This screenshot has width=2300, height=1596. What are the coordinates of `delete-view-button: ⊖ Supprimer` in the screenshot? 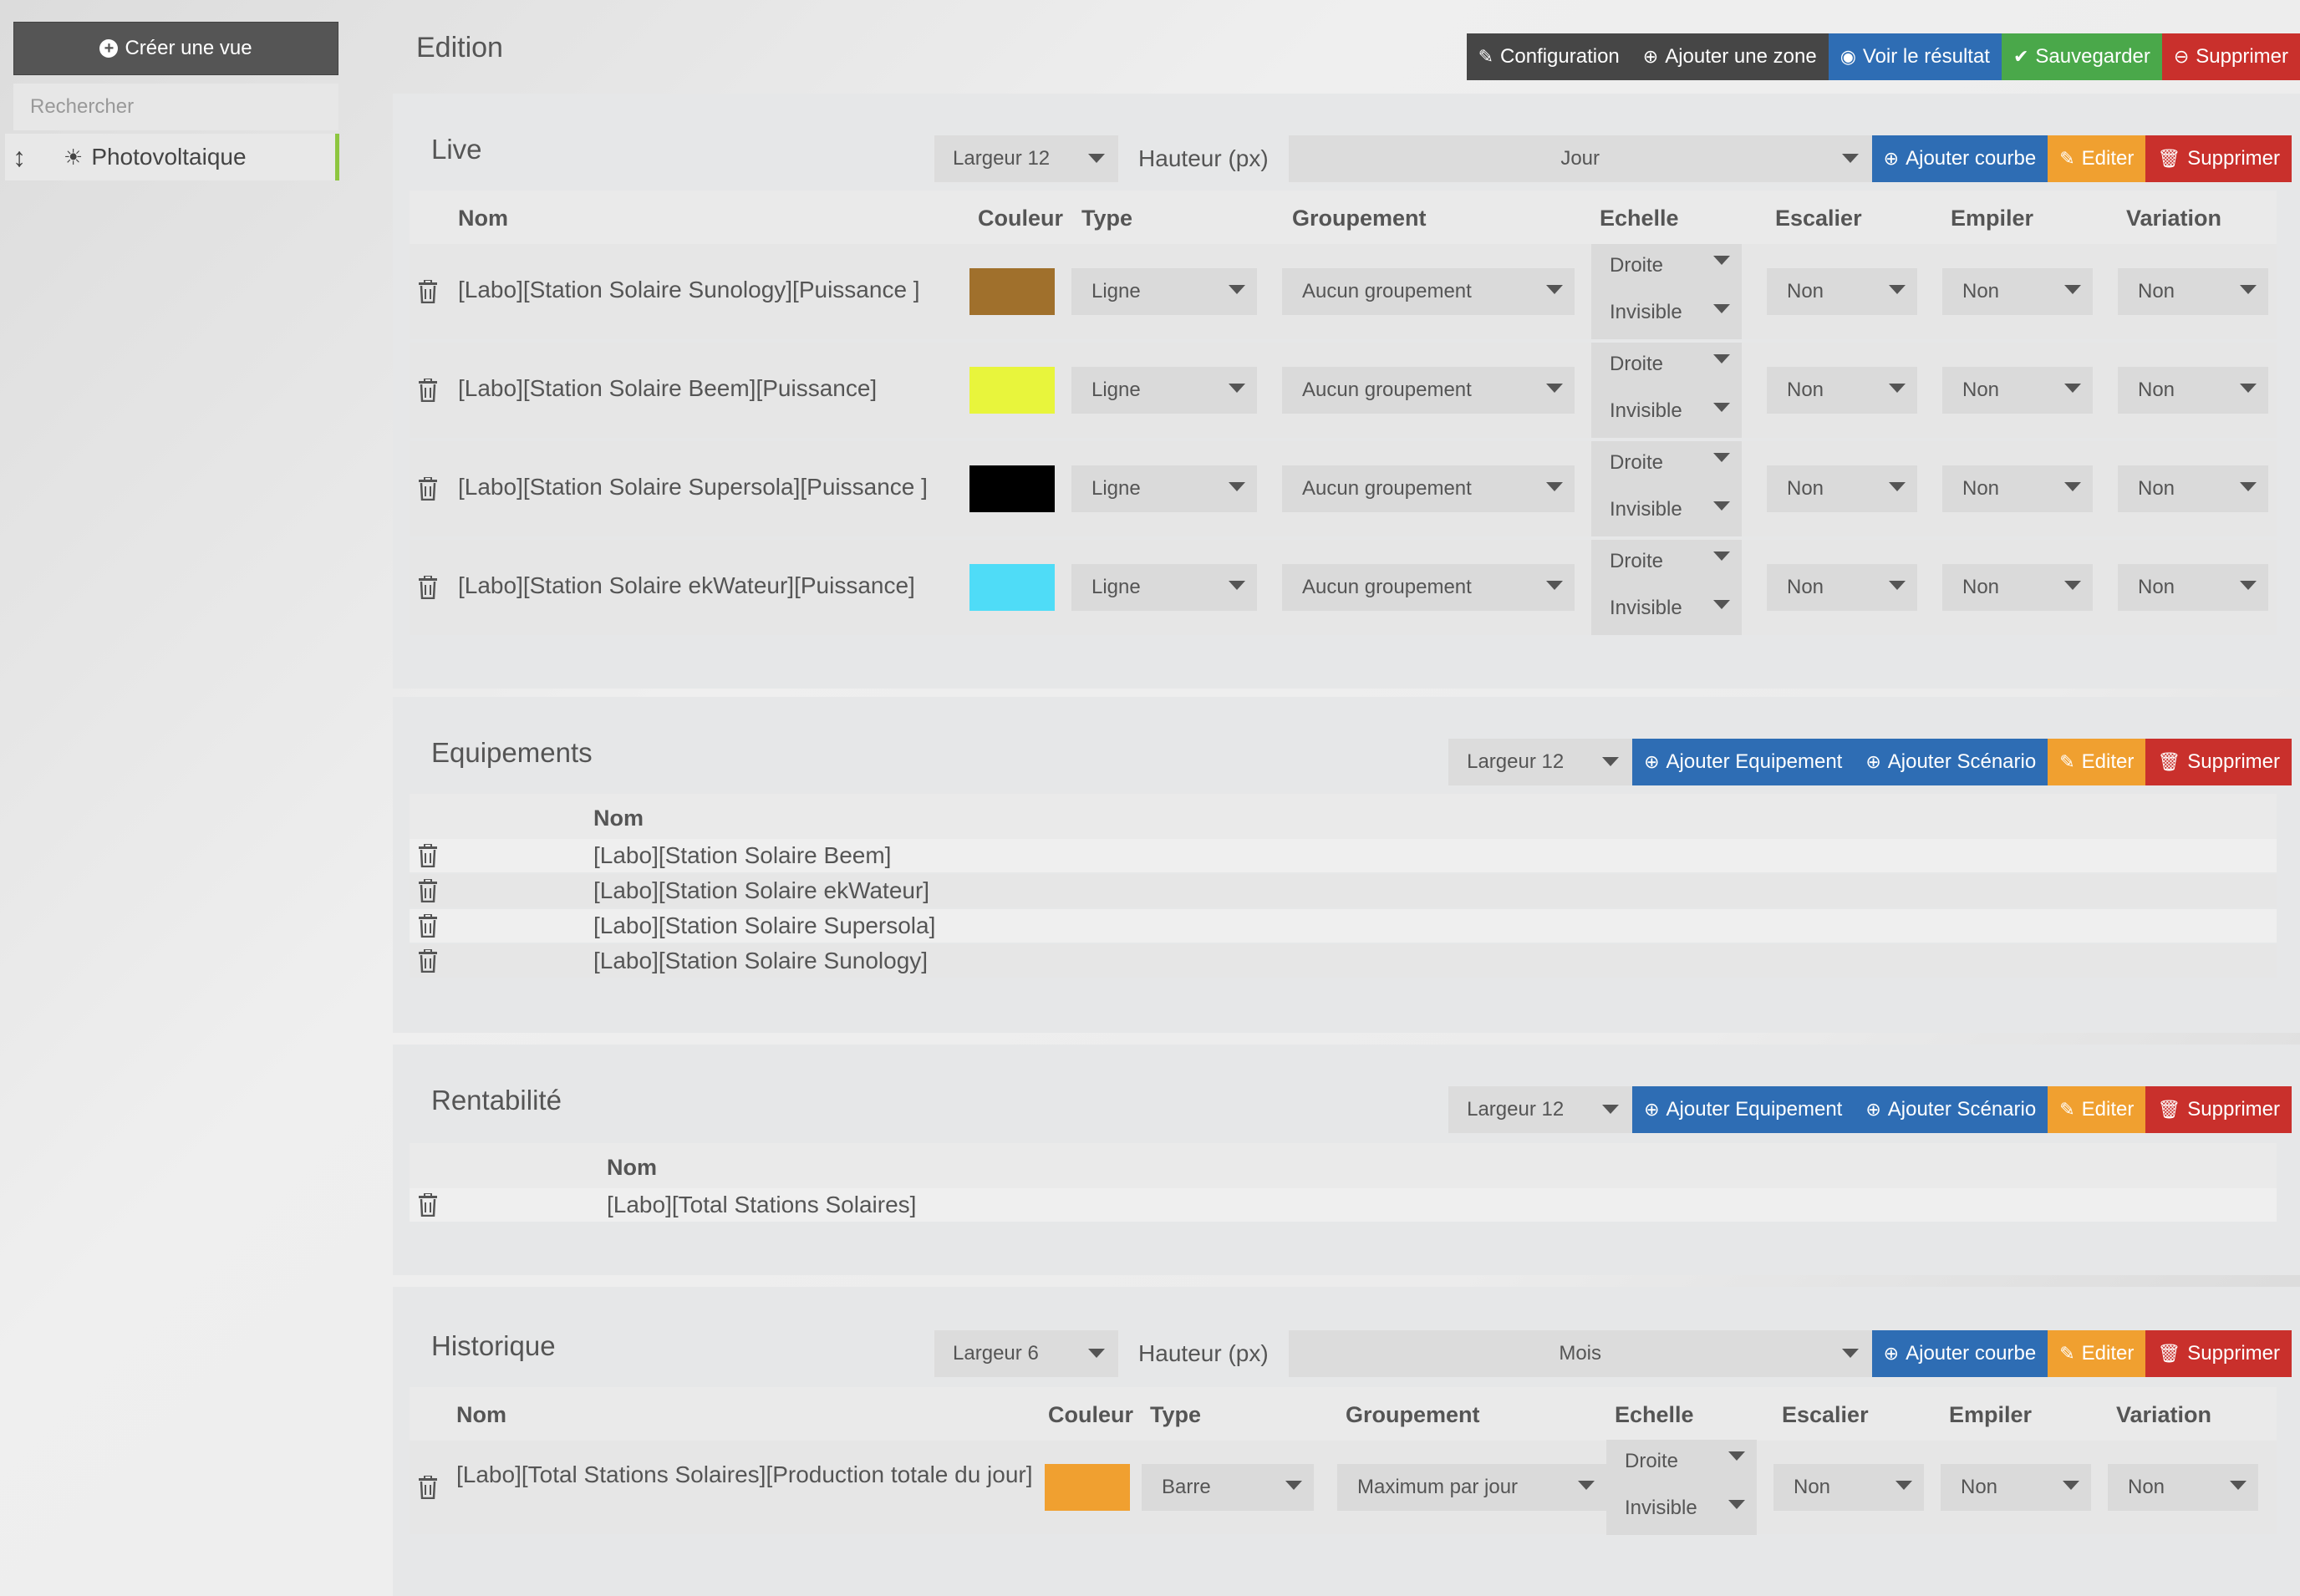 It's located at (2230, 56).